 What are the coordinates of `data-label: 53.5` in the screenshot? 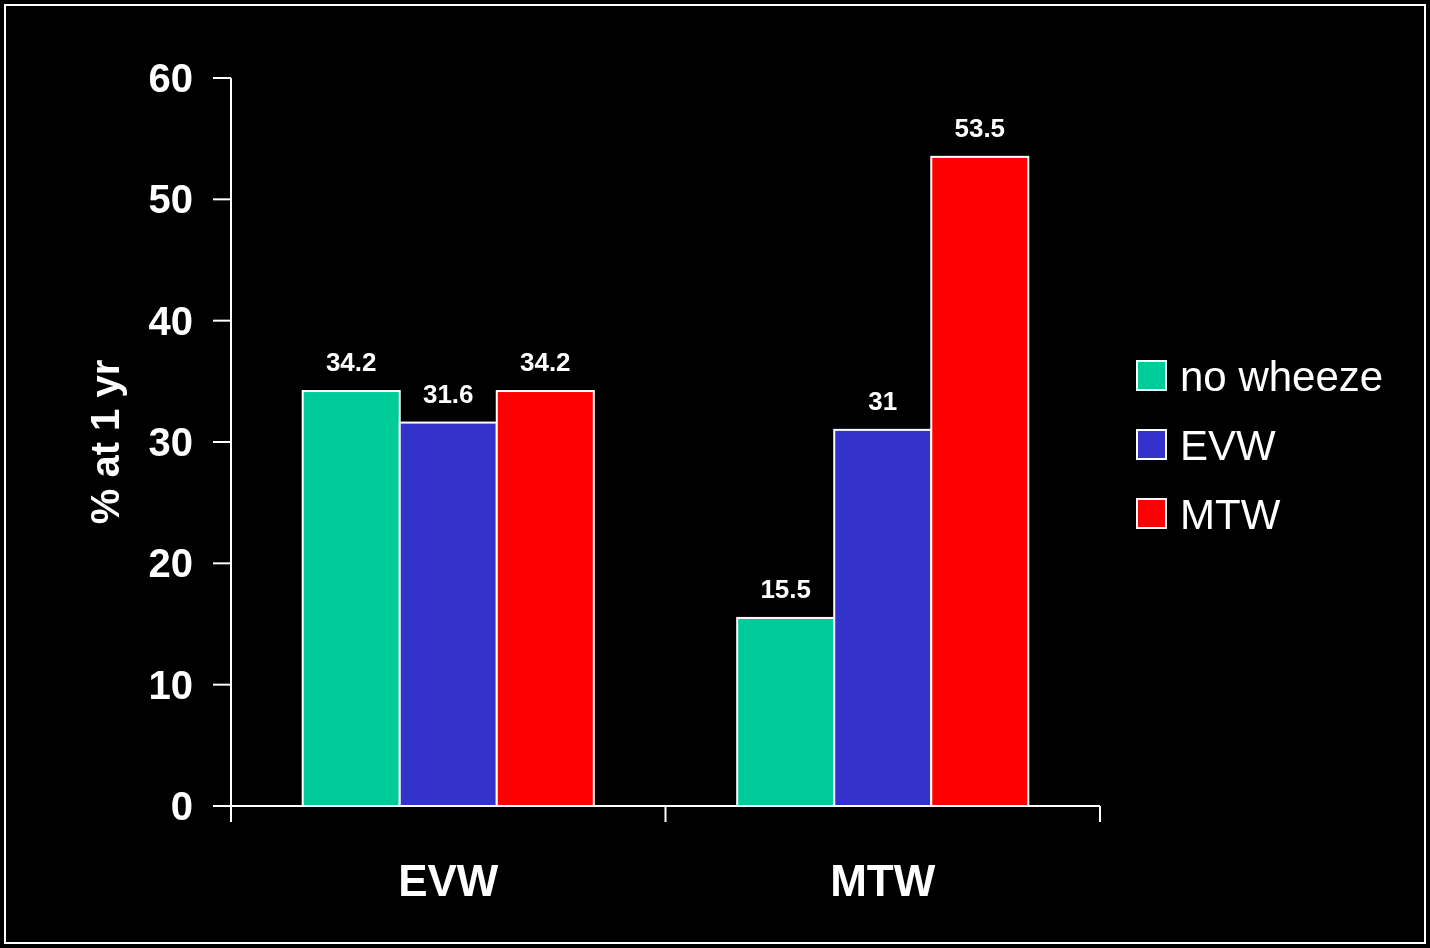 It's located at (980, 127).